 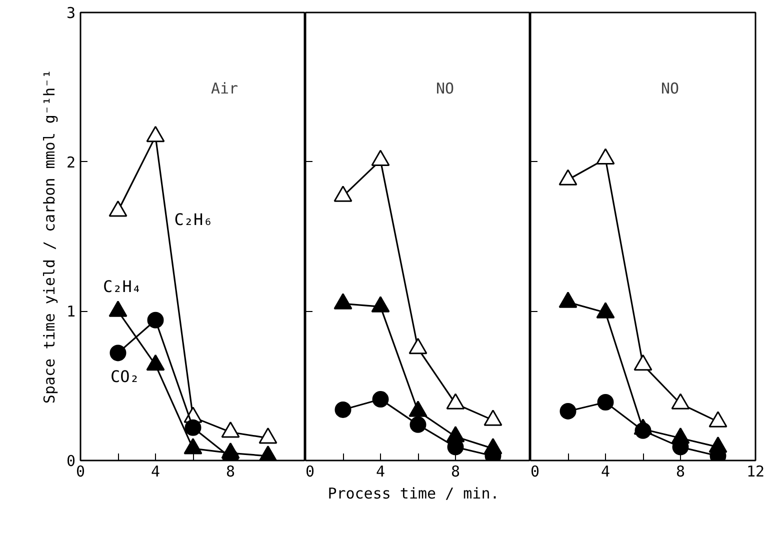 I want to click on series-label: CO₂, so click(x=125, y=376).